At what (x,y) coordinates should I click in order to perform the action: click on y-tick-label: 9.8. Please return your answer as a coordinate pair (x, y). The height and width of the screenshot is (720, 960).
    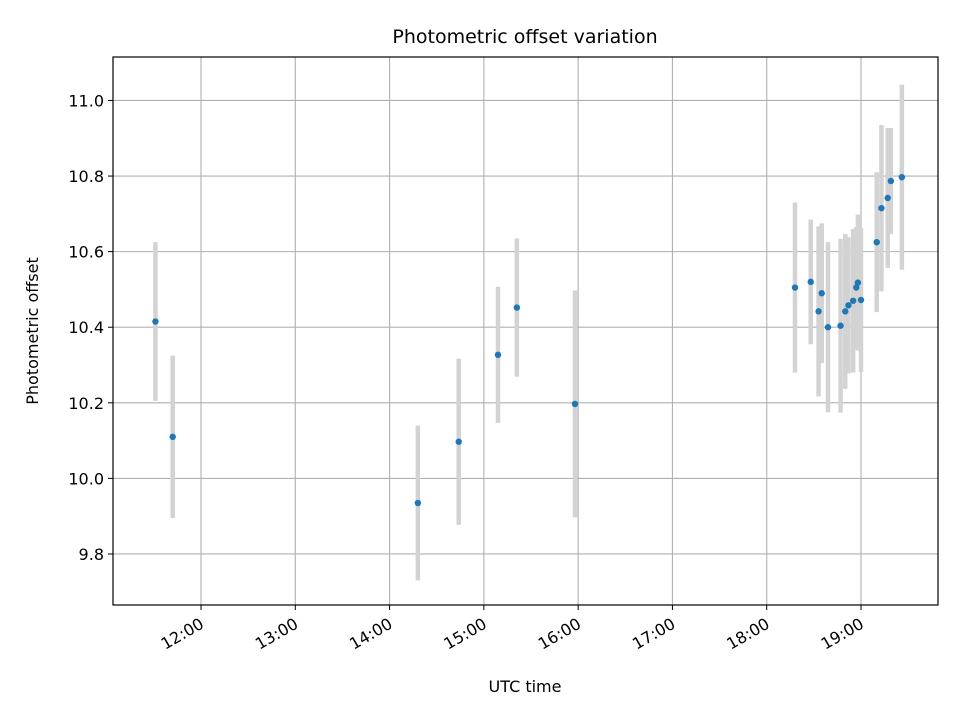
    Looking at the image, I should click on (91, 554).